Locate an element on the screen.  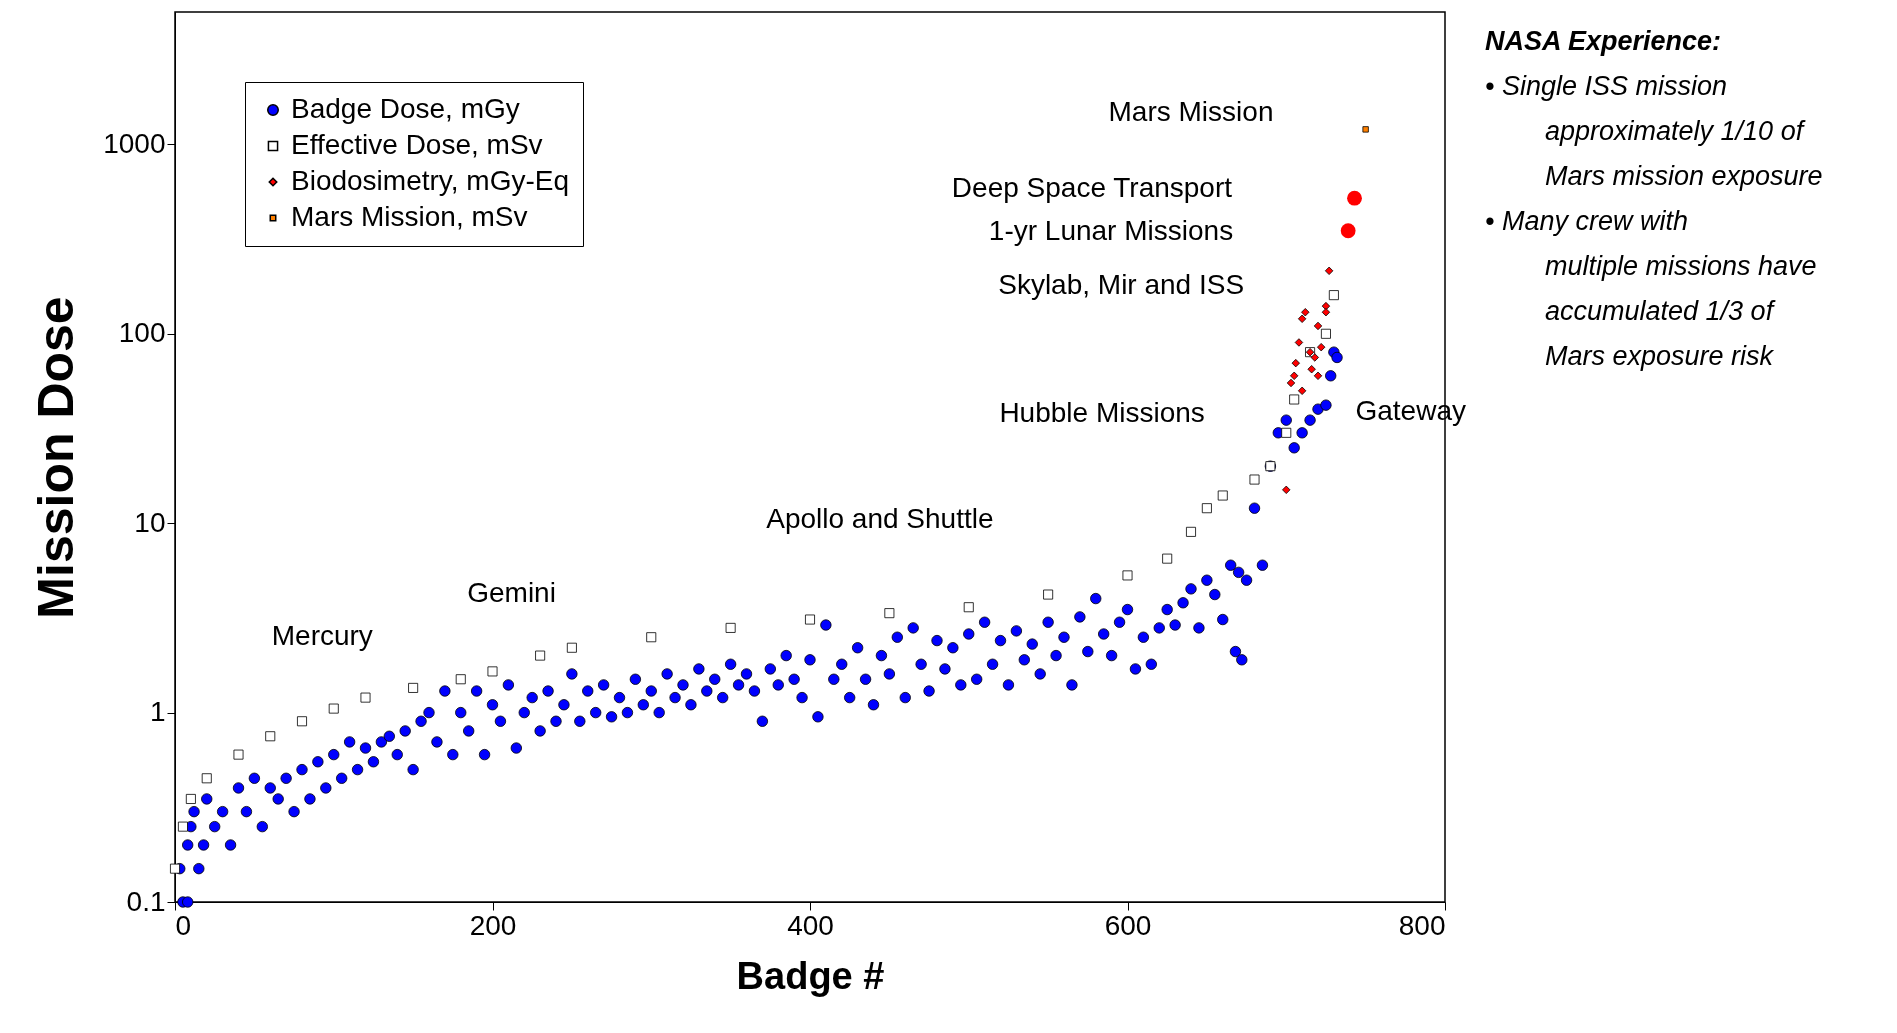
x-tick-label: 600 is located at coordinates (1128, 925).